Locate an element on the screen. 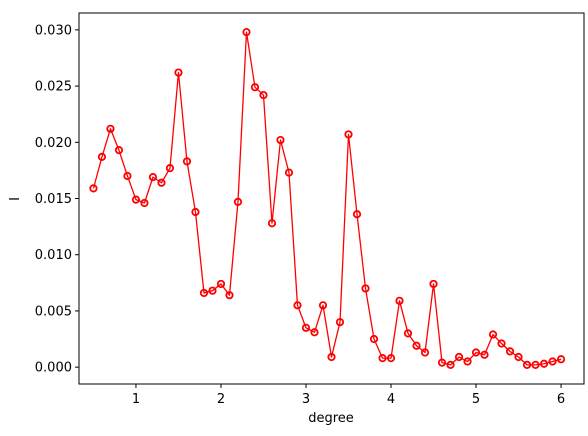 This screenshot has height=436, width=588. x-tick-label: 6 is located at coordinates (561, 399).